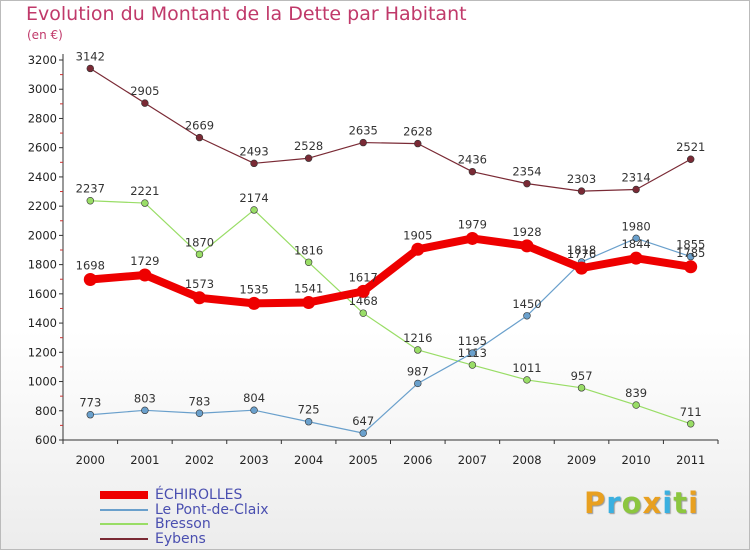 The width and height of the screenshot is (750, 550). I want to click on legend-item: Bresson, so click(184, 524).